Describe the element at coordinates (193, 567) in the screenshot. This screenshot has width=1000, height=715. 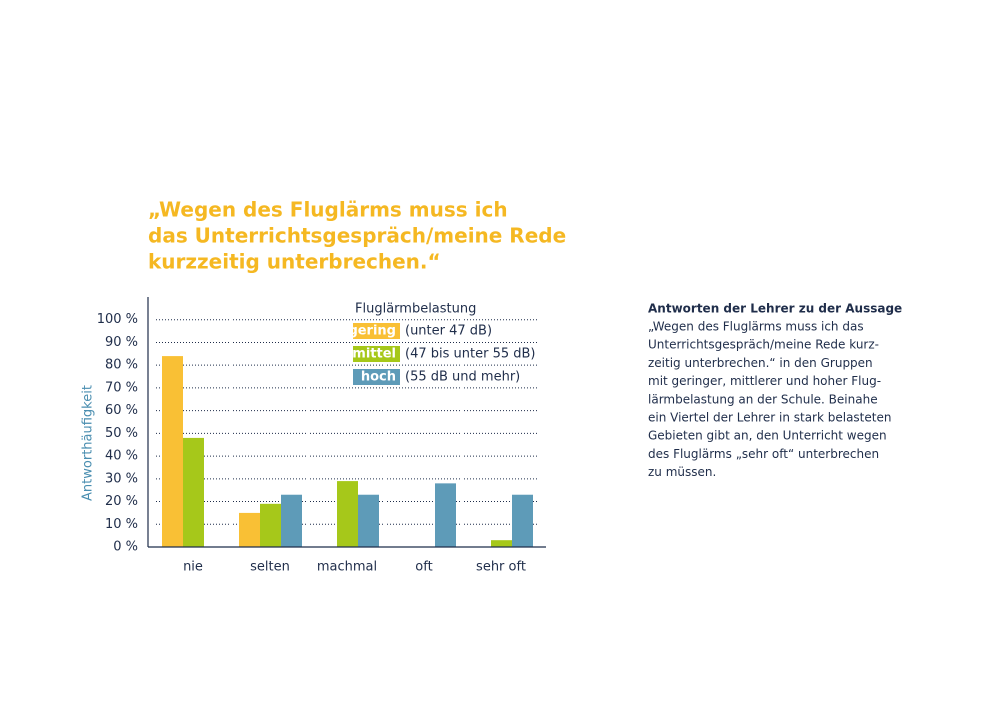
I see `x-tick-label: nie` at that location.